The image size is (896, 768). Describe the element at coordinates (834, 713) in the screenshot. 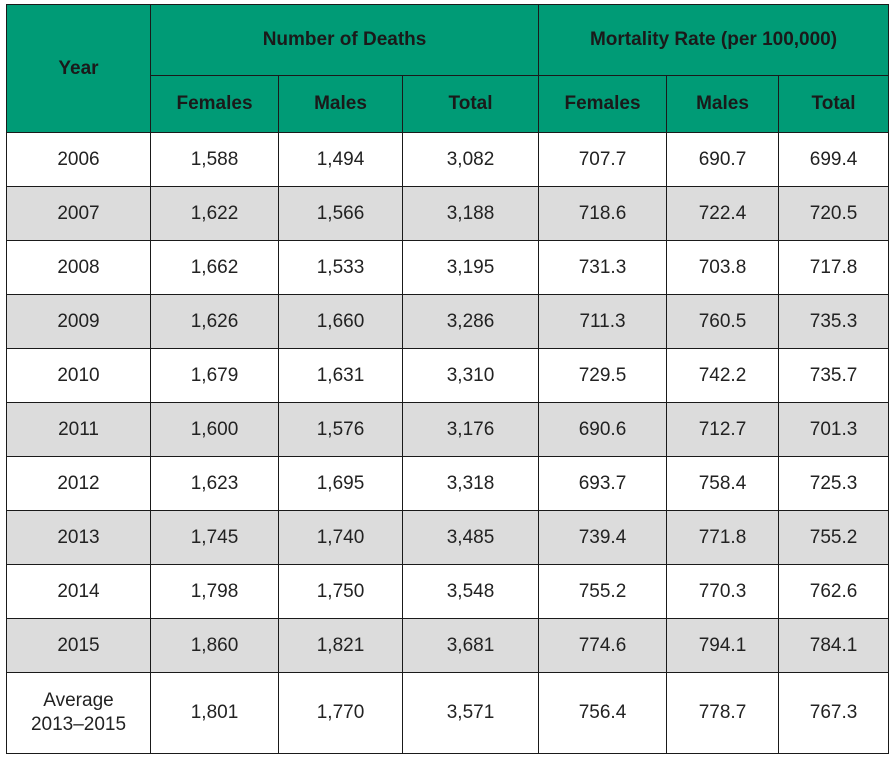

I see `average-rate-total: 767.3` at that location.